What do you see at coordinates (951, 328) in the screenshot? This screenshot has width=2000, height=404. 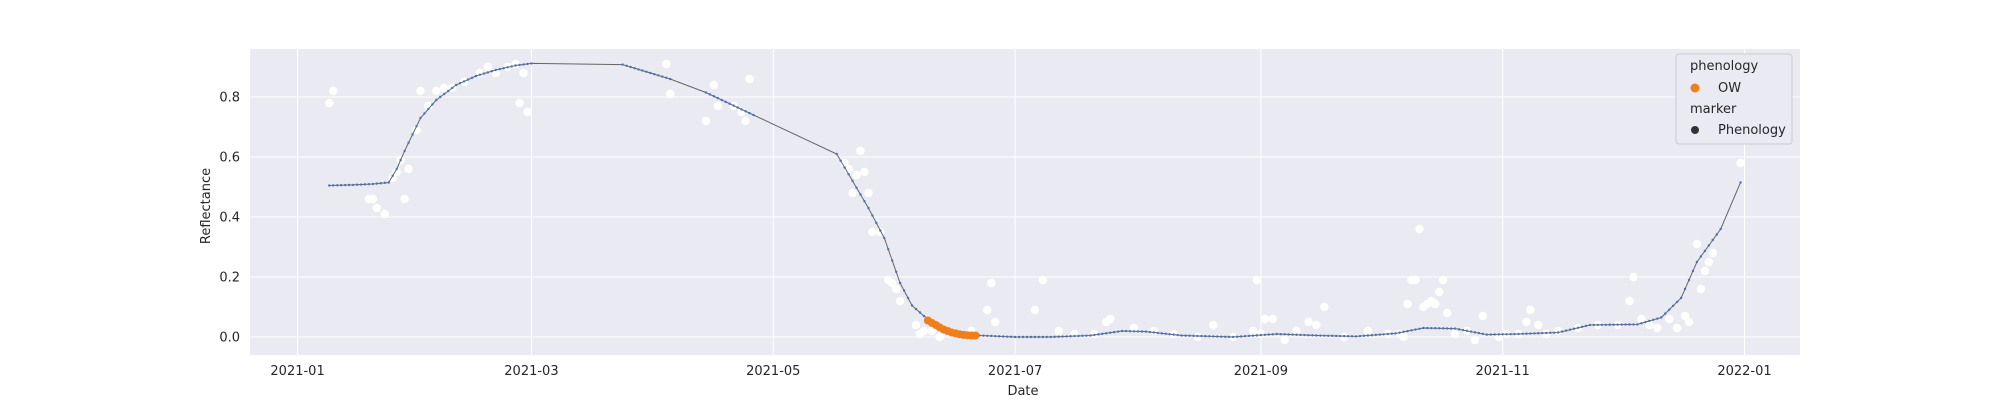 I see `ow-points` at bounding box center [951, 328].